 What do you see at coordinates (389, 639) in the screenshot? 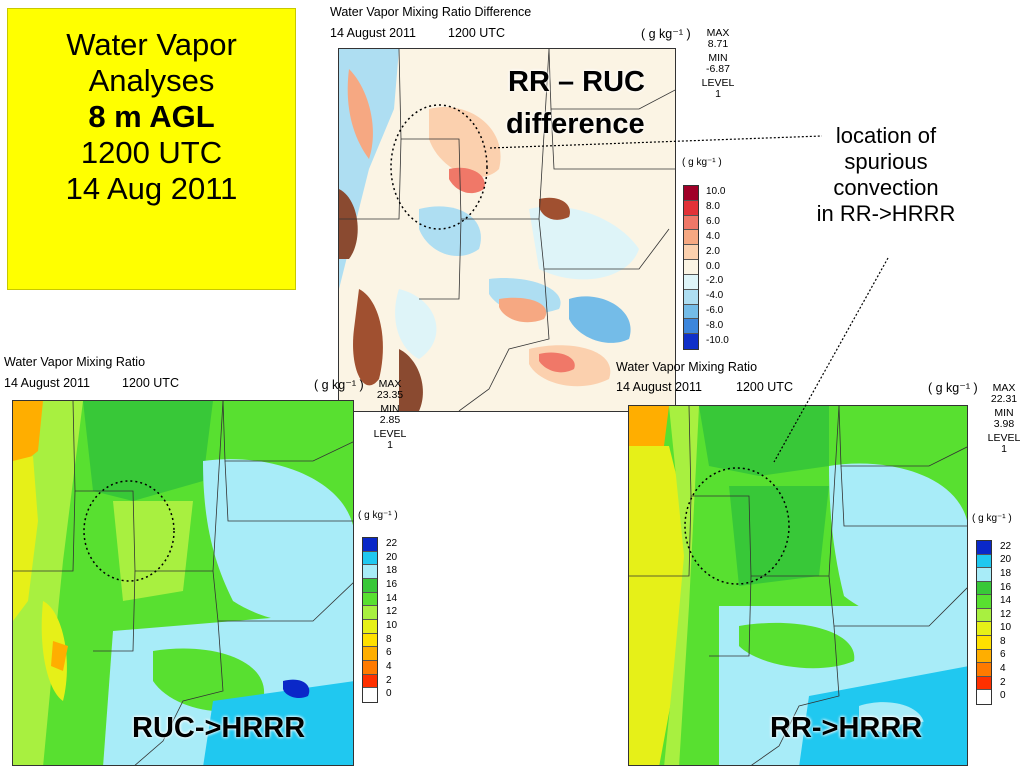
I see `colorbar-tick-label: 8` at bounding box center [389, 639].